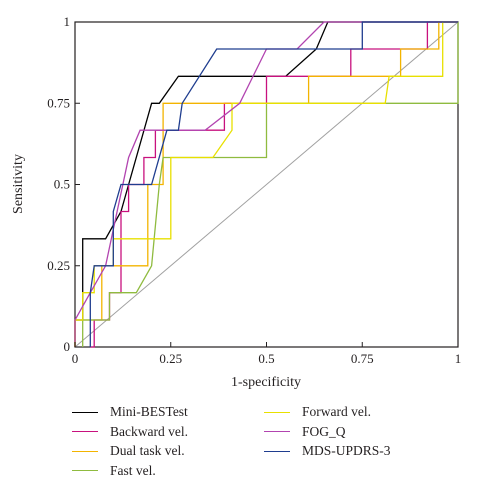 The height and width of the screenshot is (500, 478). What do you see at coordinates (18, 184) in the screenshot?
I see `y-axis-title: Sensitivity` at bounding box center [18, 184].